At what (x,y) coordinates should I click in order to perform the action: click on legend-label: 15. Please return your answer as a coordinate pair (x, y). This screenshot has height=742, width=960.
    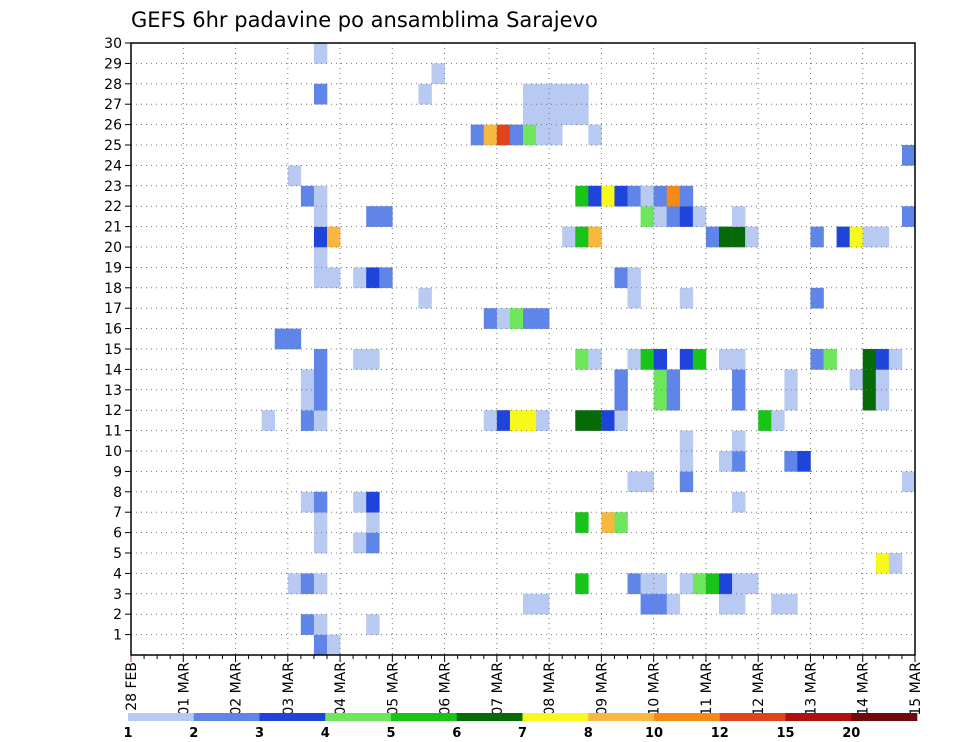
    Looking at the image, I should click on (785, 733).